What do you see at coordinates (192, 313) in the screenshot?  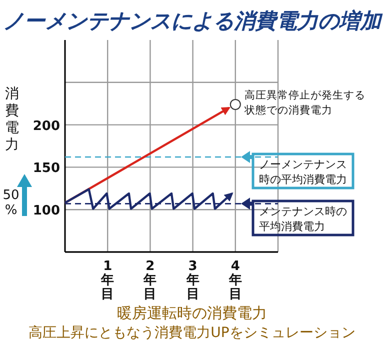 I see `text: 暖房運転時の消費電力` at bounding box center [192, 313].